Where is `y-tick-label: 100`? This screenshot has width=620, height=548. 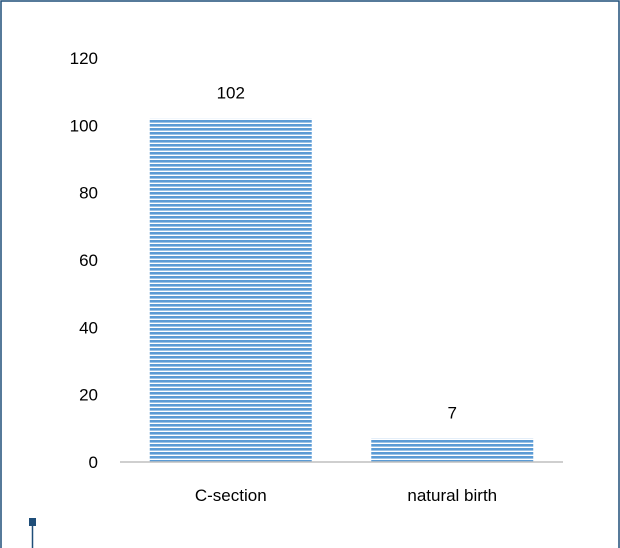
y-tick-label: 100 is located at coordinates (84, 125).